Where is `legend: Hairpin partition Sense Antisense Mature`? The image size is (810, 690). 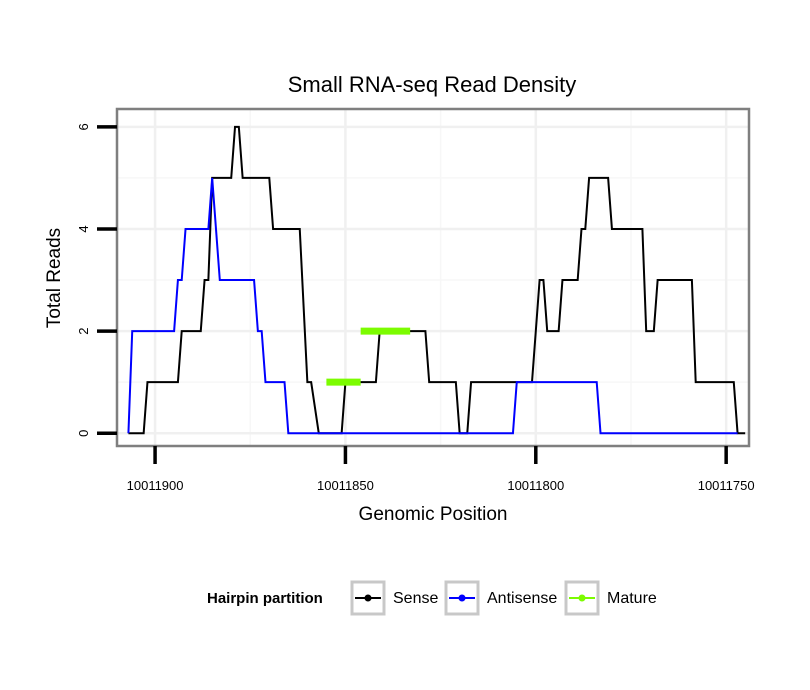
legend: Hairpin partition Sense Antisense Mature is located at coordinates (432, 598).